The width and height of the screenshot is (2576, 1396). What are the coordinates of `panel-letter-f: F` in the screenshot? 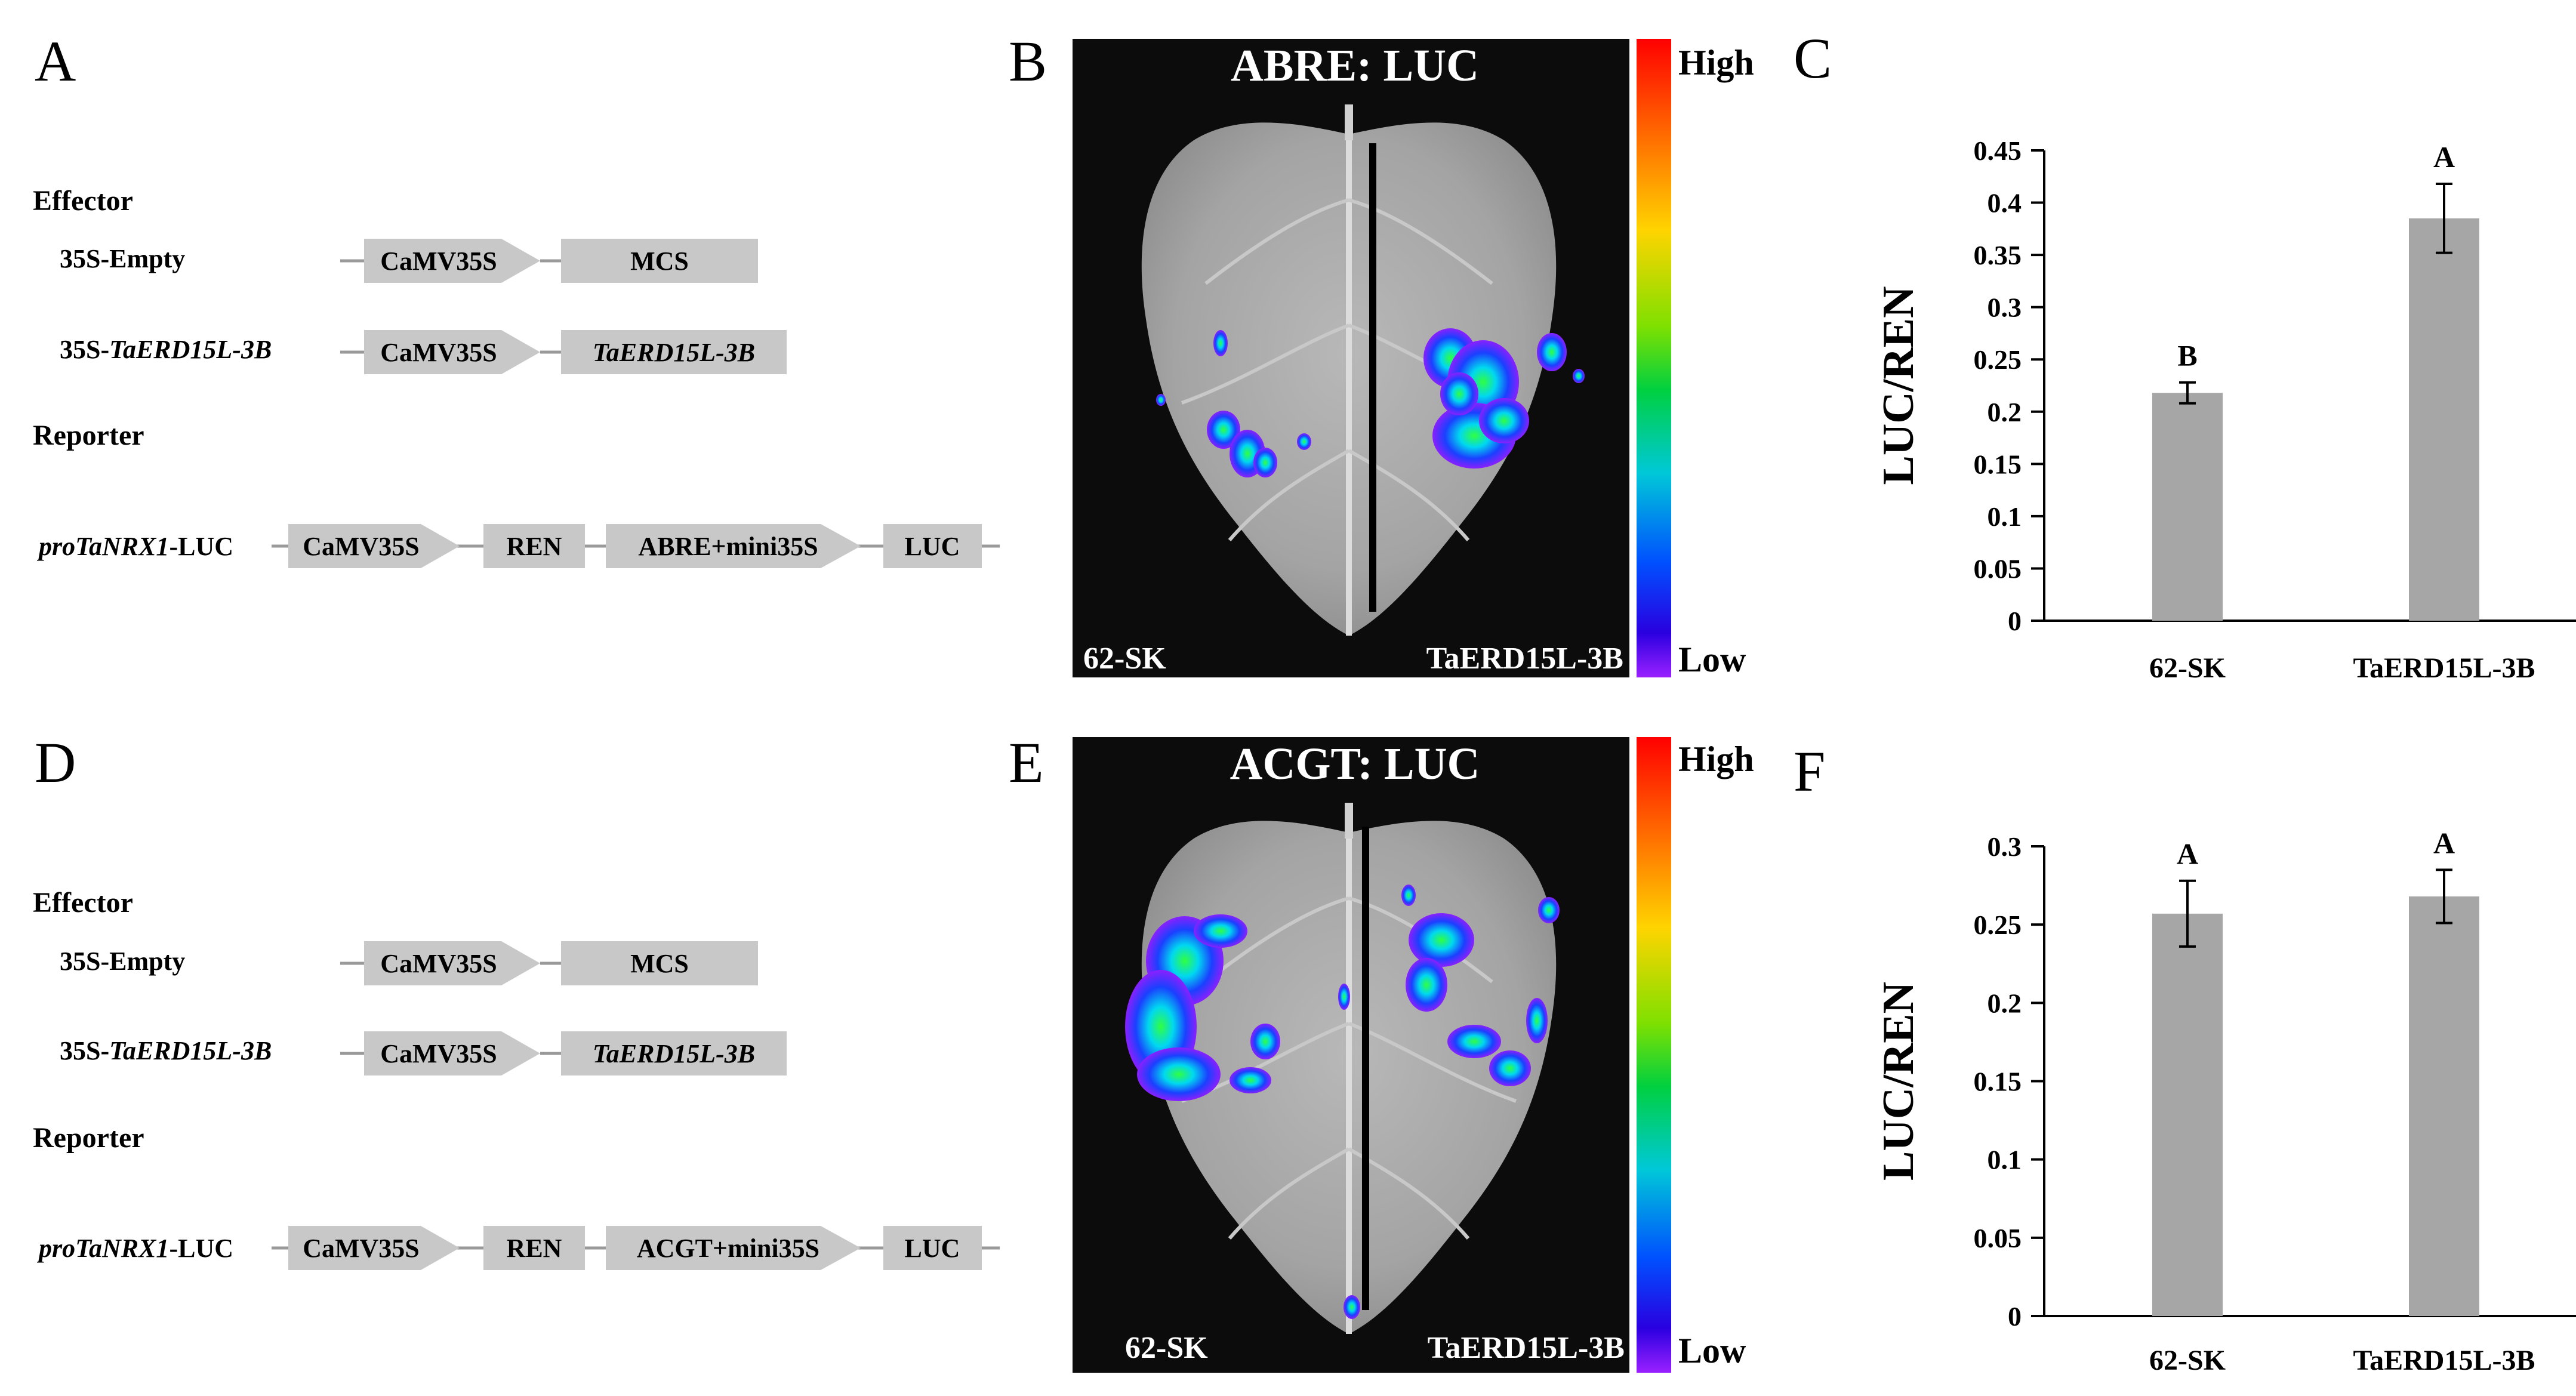 It's located at (1809, 771).